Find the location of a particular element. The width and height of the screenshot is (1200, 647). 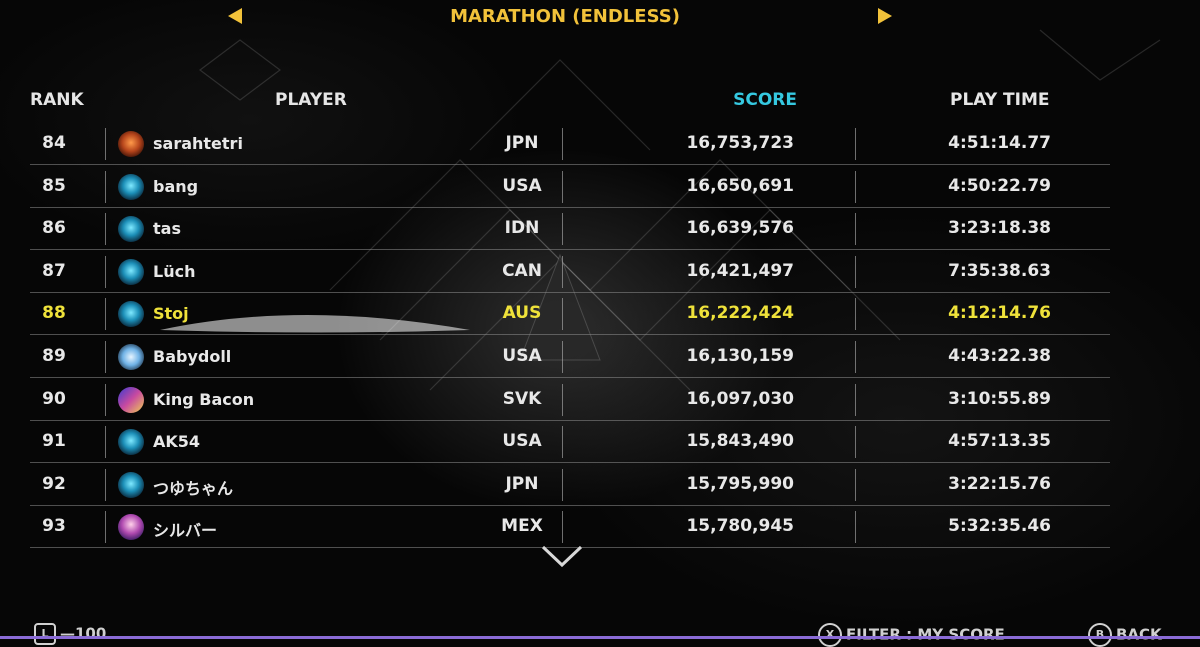

player-name: つゆちゃん is located at coordinates (193, 488).